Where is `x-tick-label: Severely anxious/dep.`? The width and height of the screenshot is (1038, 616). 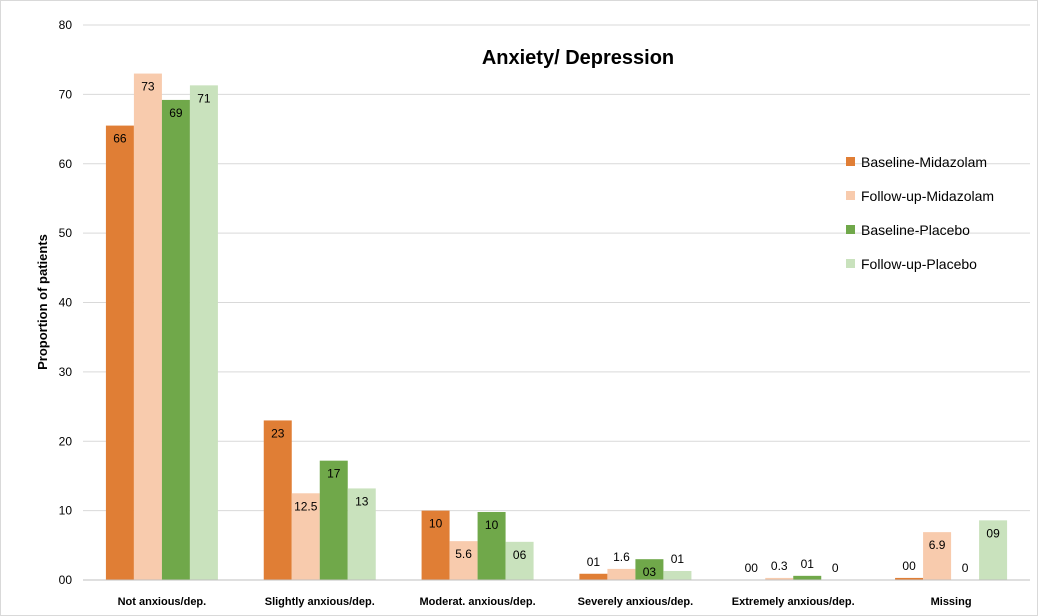 x-tick-label: Severely anxious/dep. is located at coordinates (636, 602).